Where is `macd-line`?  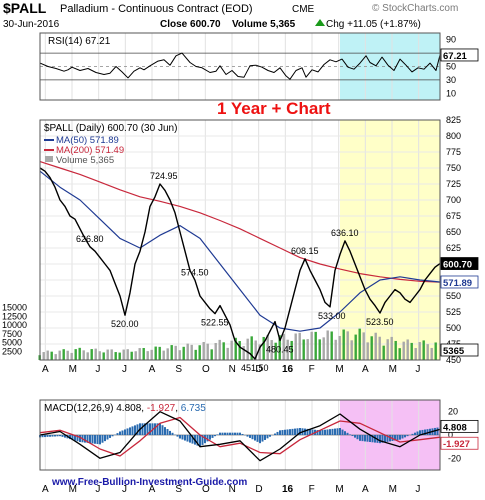
macd-line is located at coordinates (240, 436).